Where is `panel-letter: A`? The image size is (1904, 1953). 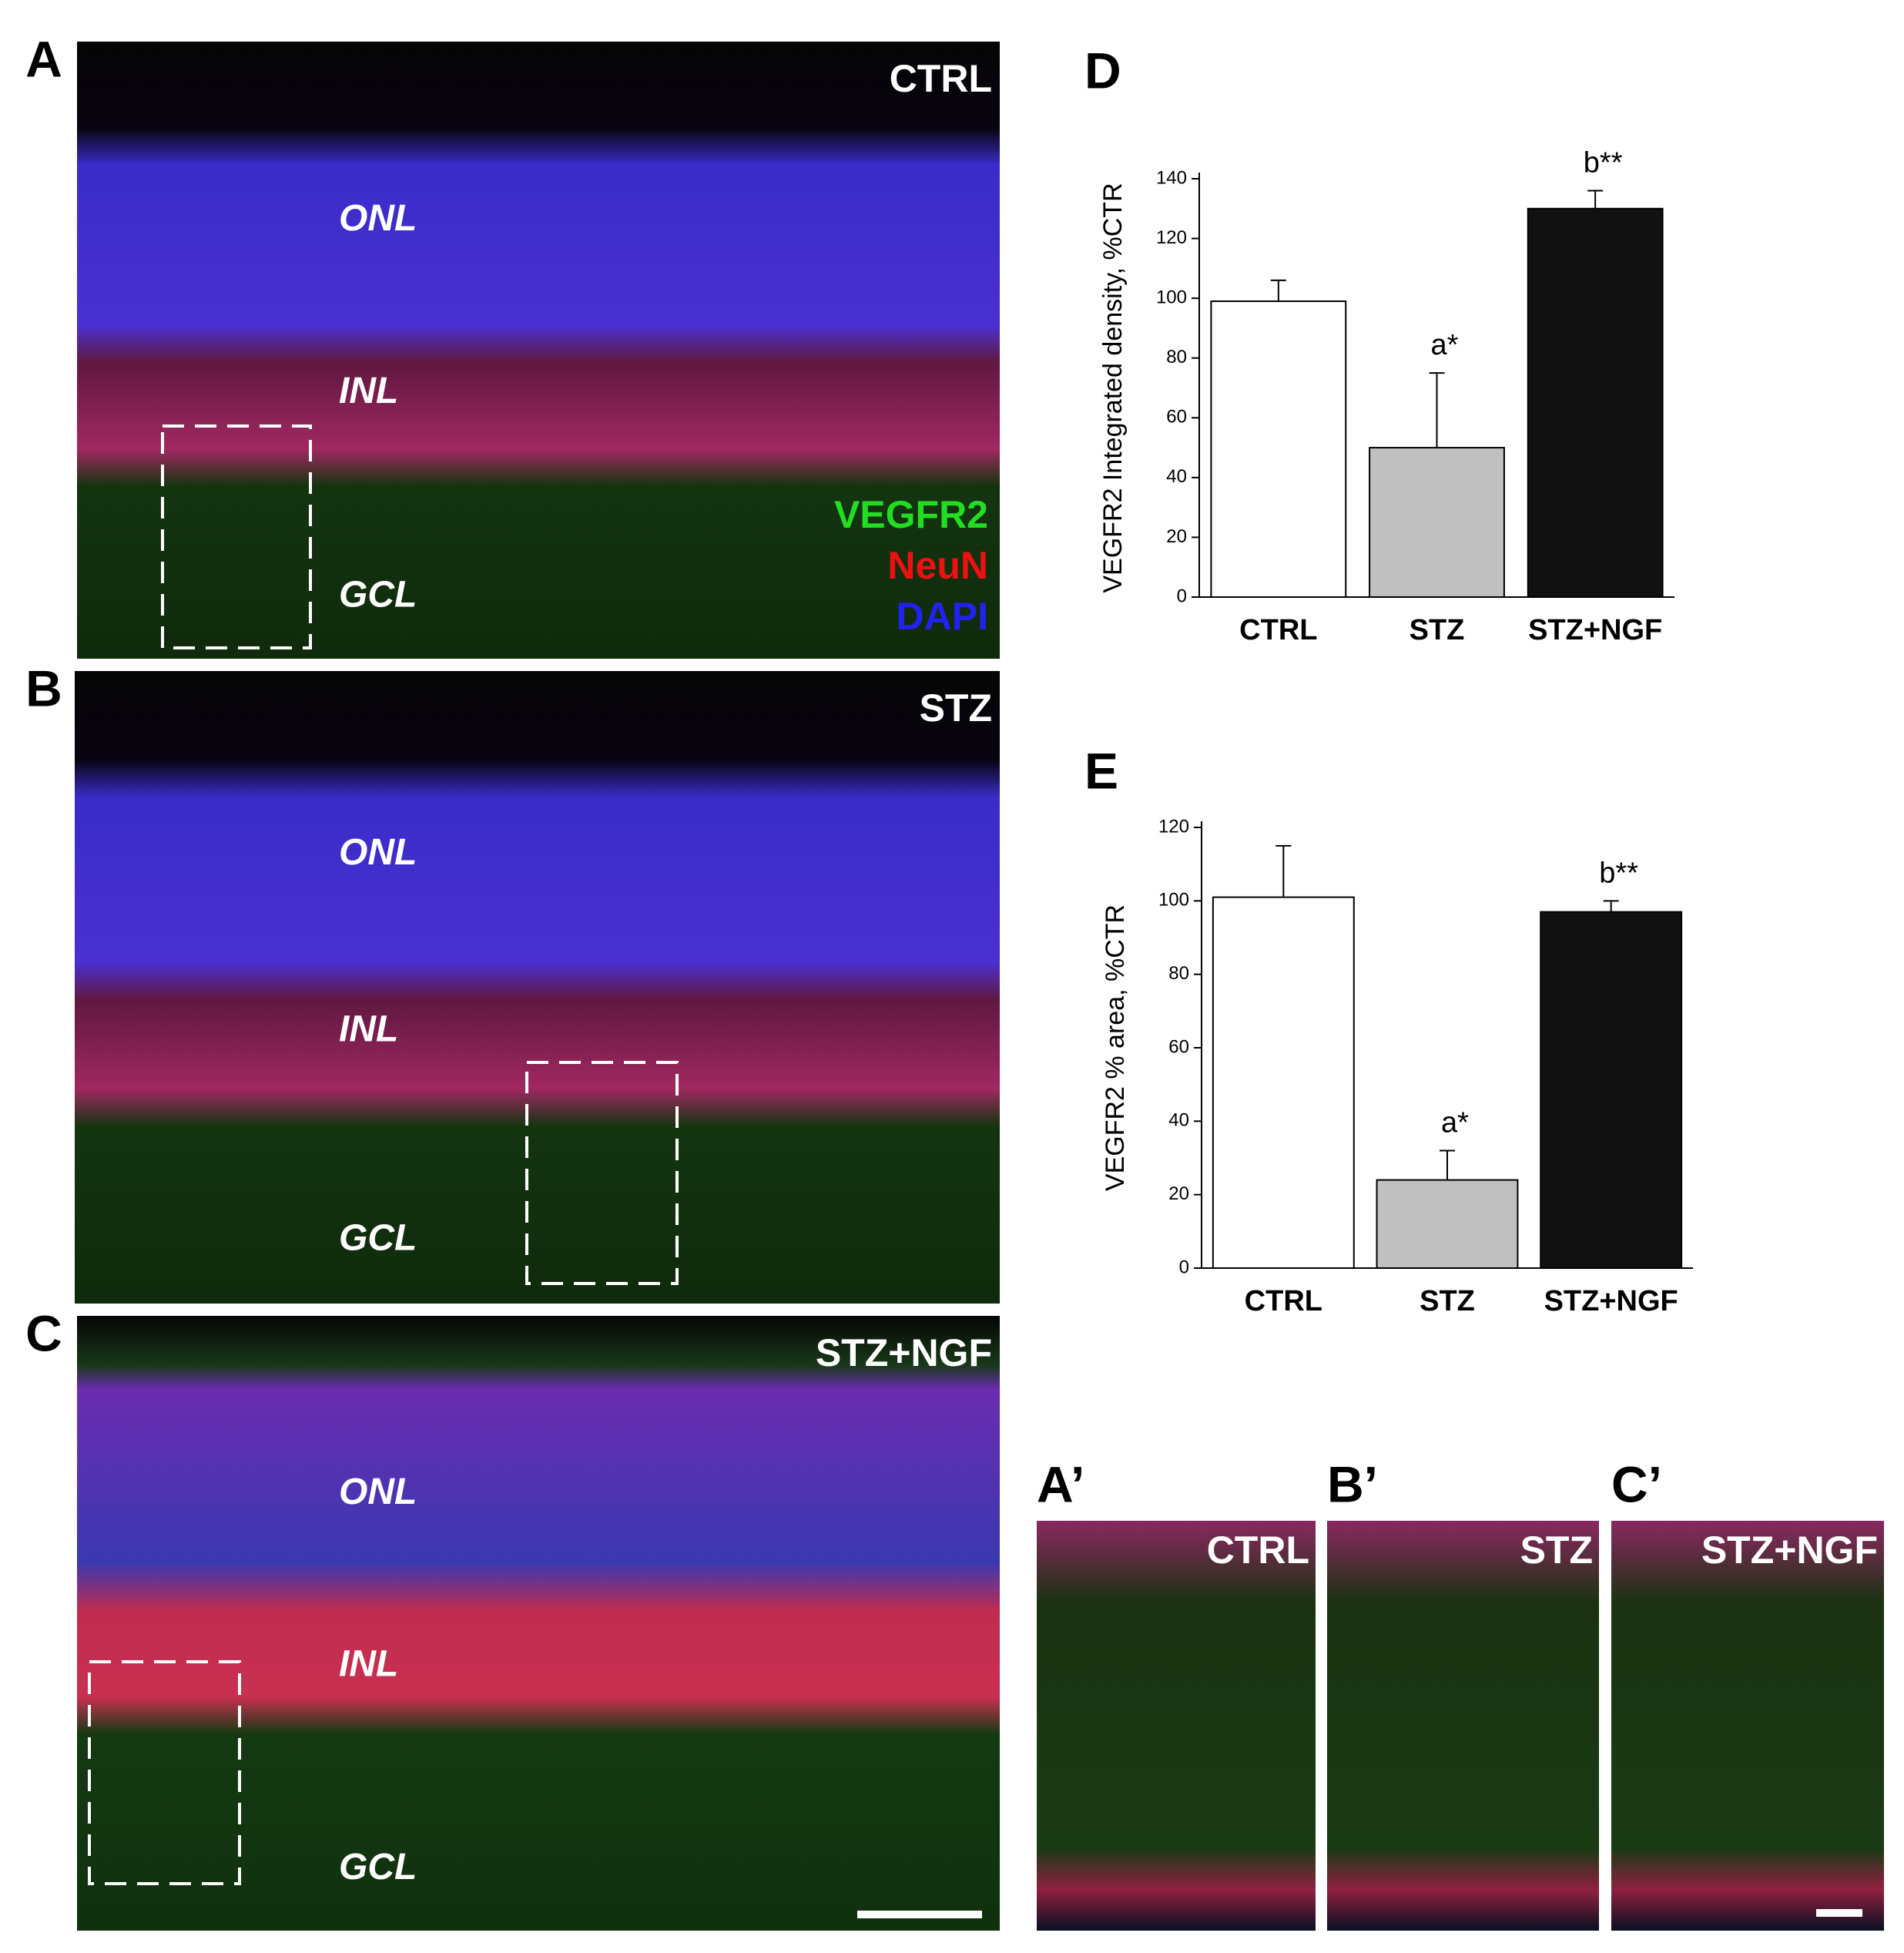
panel-letter: A is located at coordinates (43, 58).